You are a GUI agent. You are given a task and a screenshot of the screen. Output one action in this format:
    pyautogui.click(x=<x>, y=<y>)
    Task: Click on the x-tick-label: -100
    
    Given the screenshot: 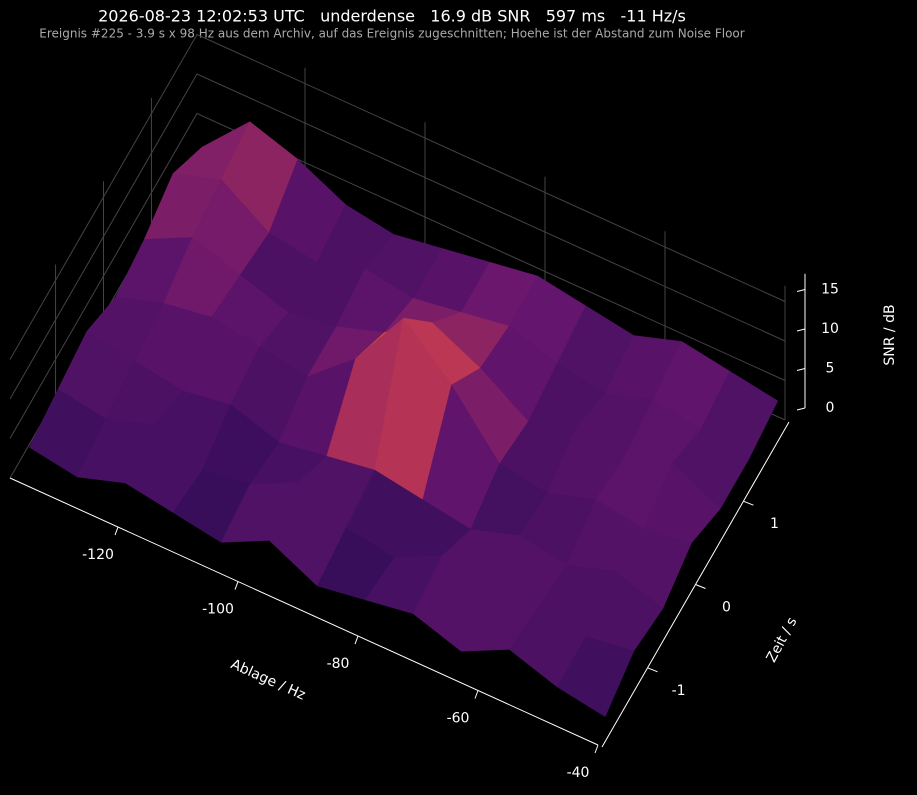 What is the action you would take?
    pyautogui.click(x=218, y=610)
    